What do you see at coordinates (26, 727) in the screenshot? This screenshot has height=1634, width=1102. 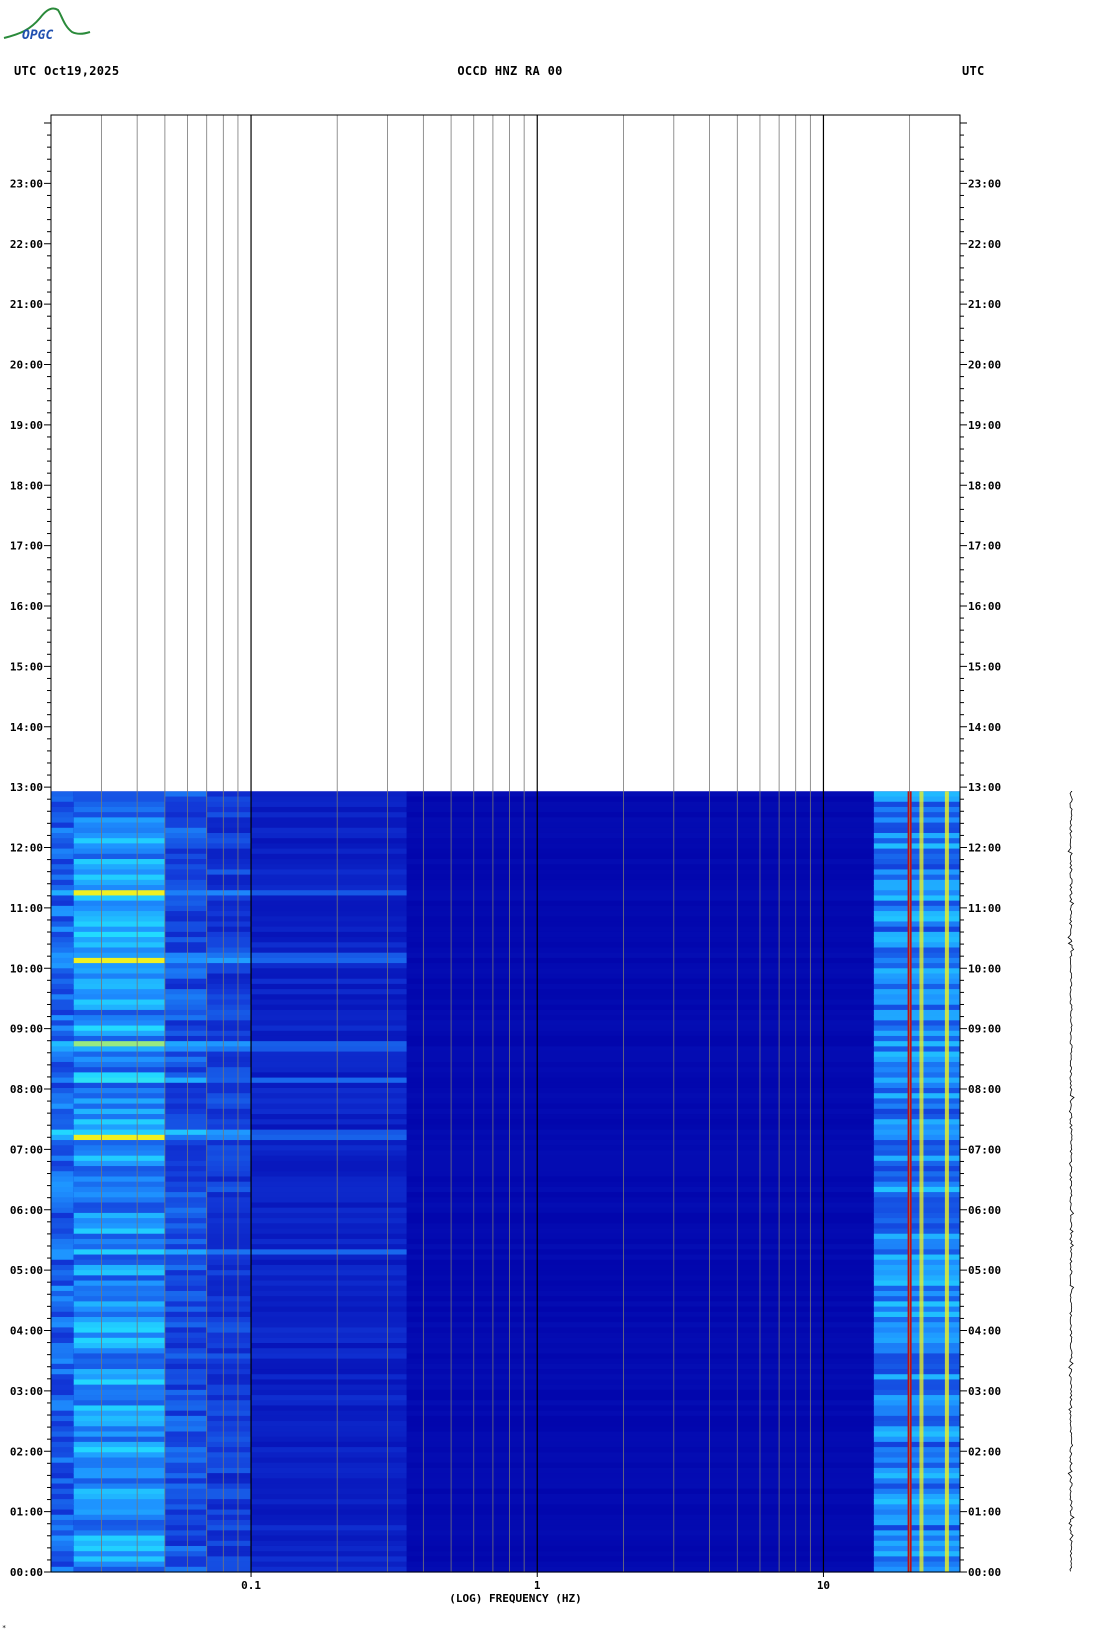 I see `y-tick-label: 14:00` at bounding box center [26, 727].